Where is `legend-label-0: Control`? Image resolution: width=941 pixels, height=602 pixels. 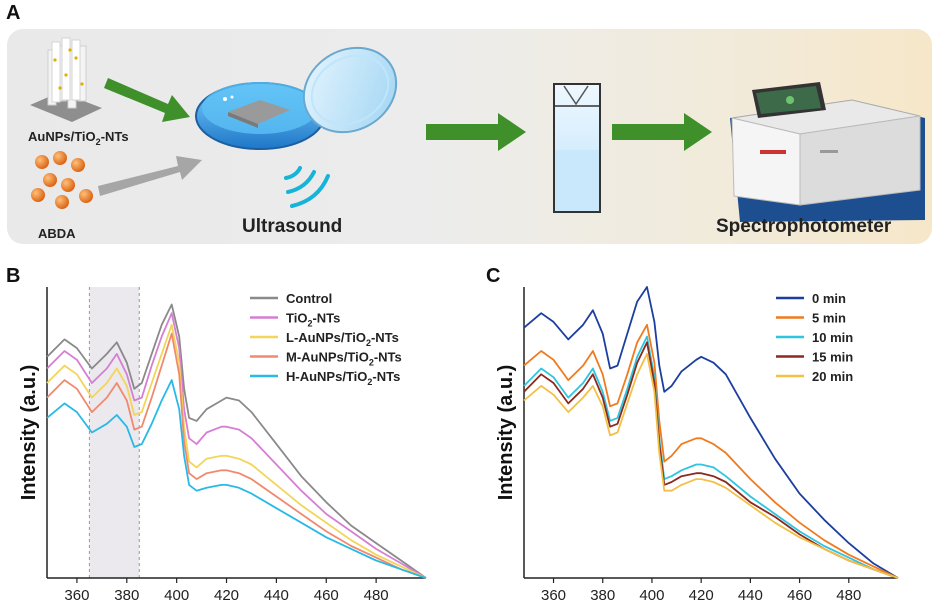 legend-label-0: Control is located at coordinates (309, 298).